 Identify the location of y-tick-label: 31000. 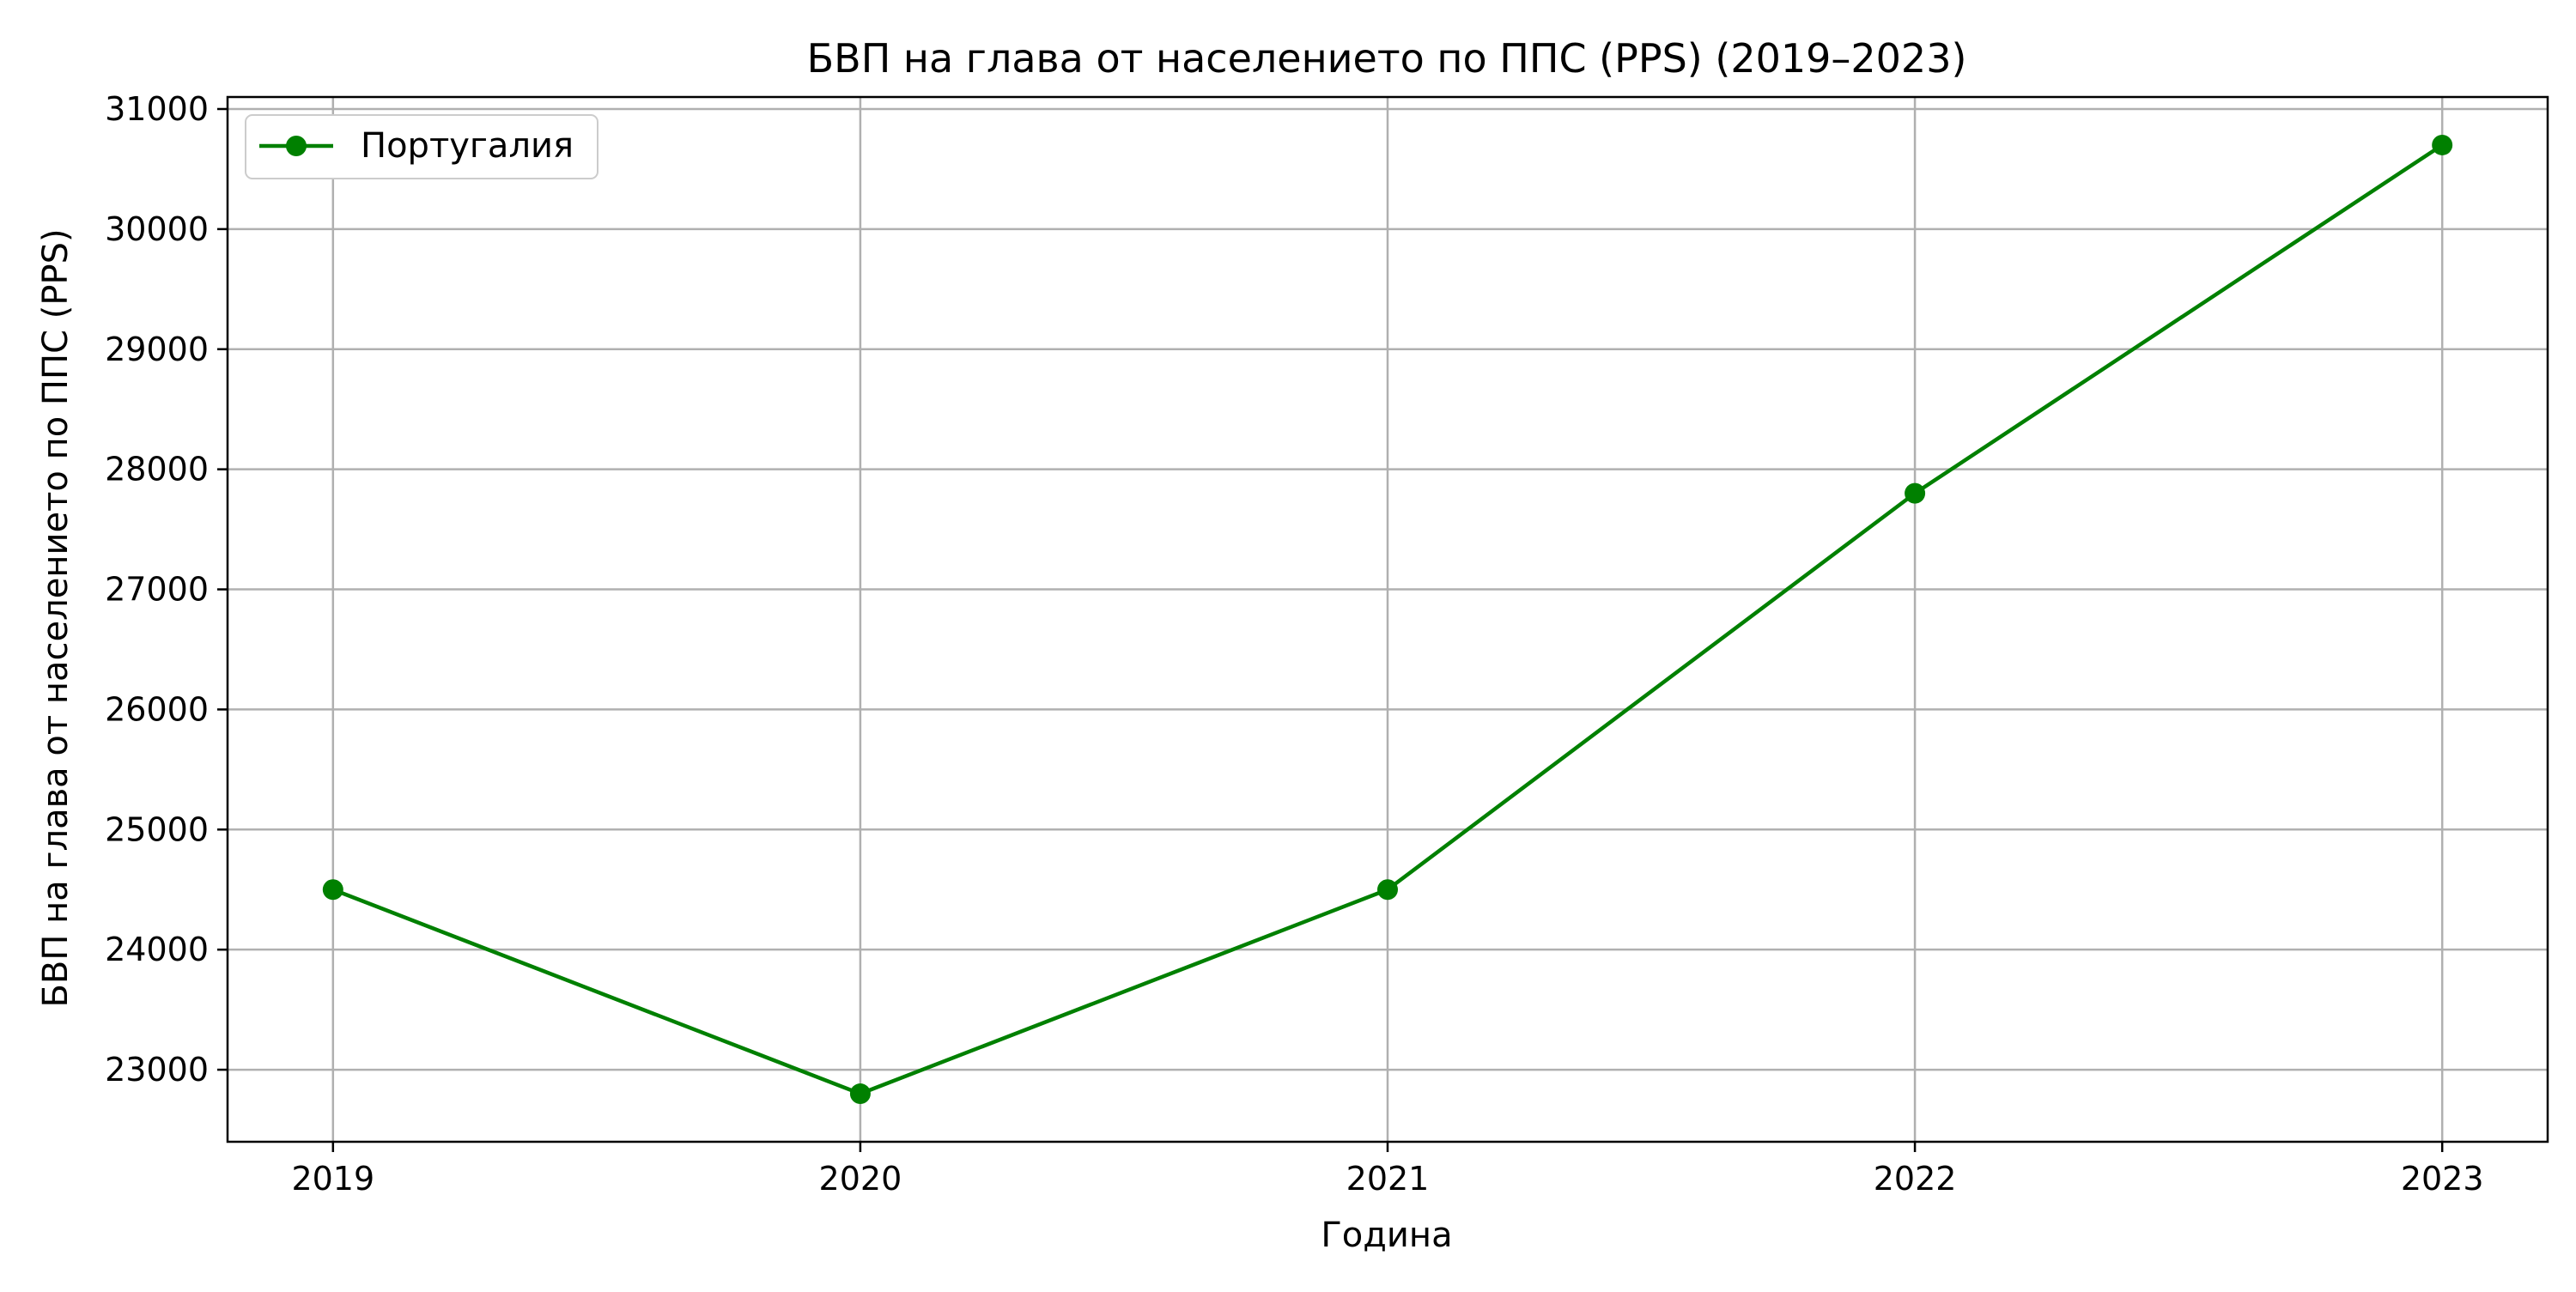
(157, 109).